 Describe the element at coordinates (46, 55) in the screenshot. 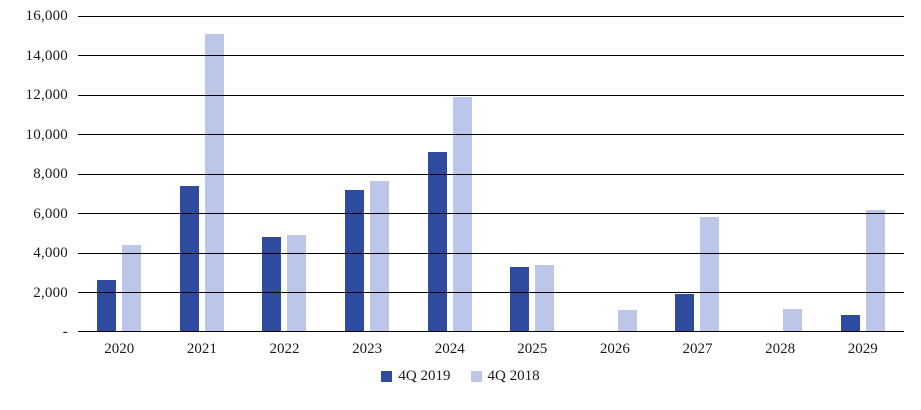

I see `y-tick-label: 14,000` at that location.